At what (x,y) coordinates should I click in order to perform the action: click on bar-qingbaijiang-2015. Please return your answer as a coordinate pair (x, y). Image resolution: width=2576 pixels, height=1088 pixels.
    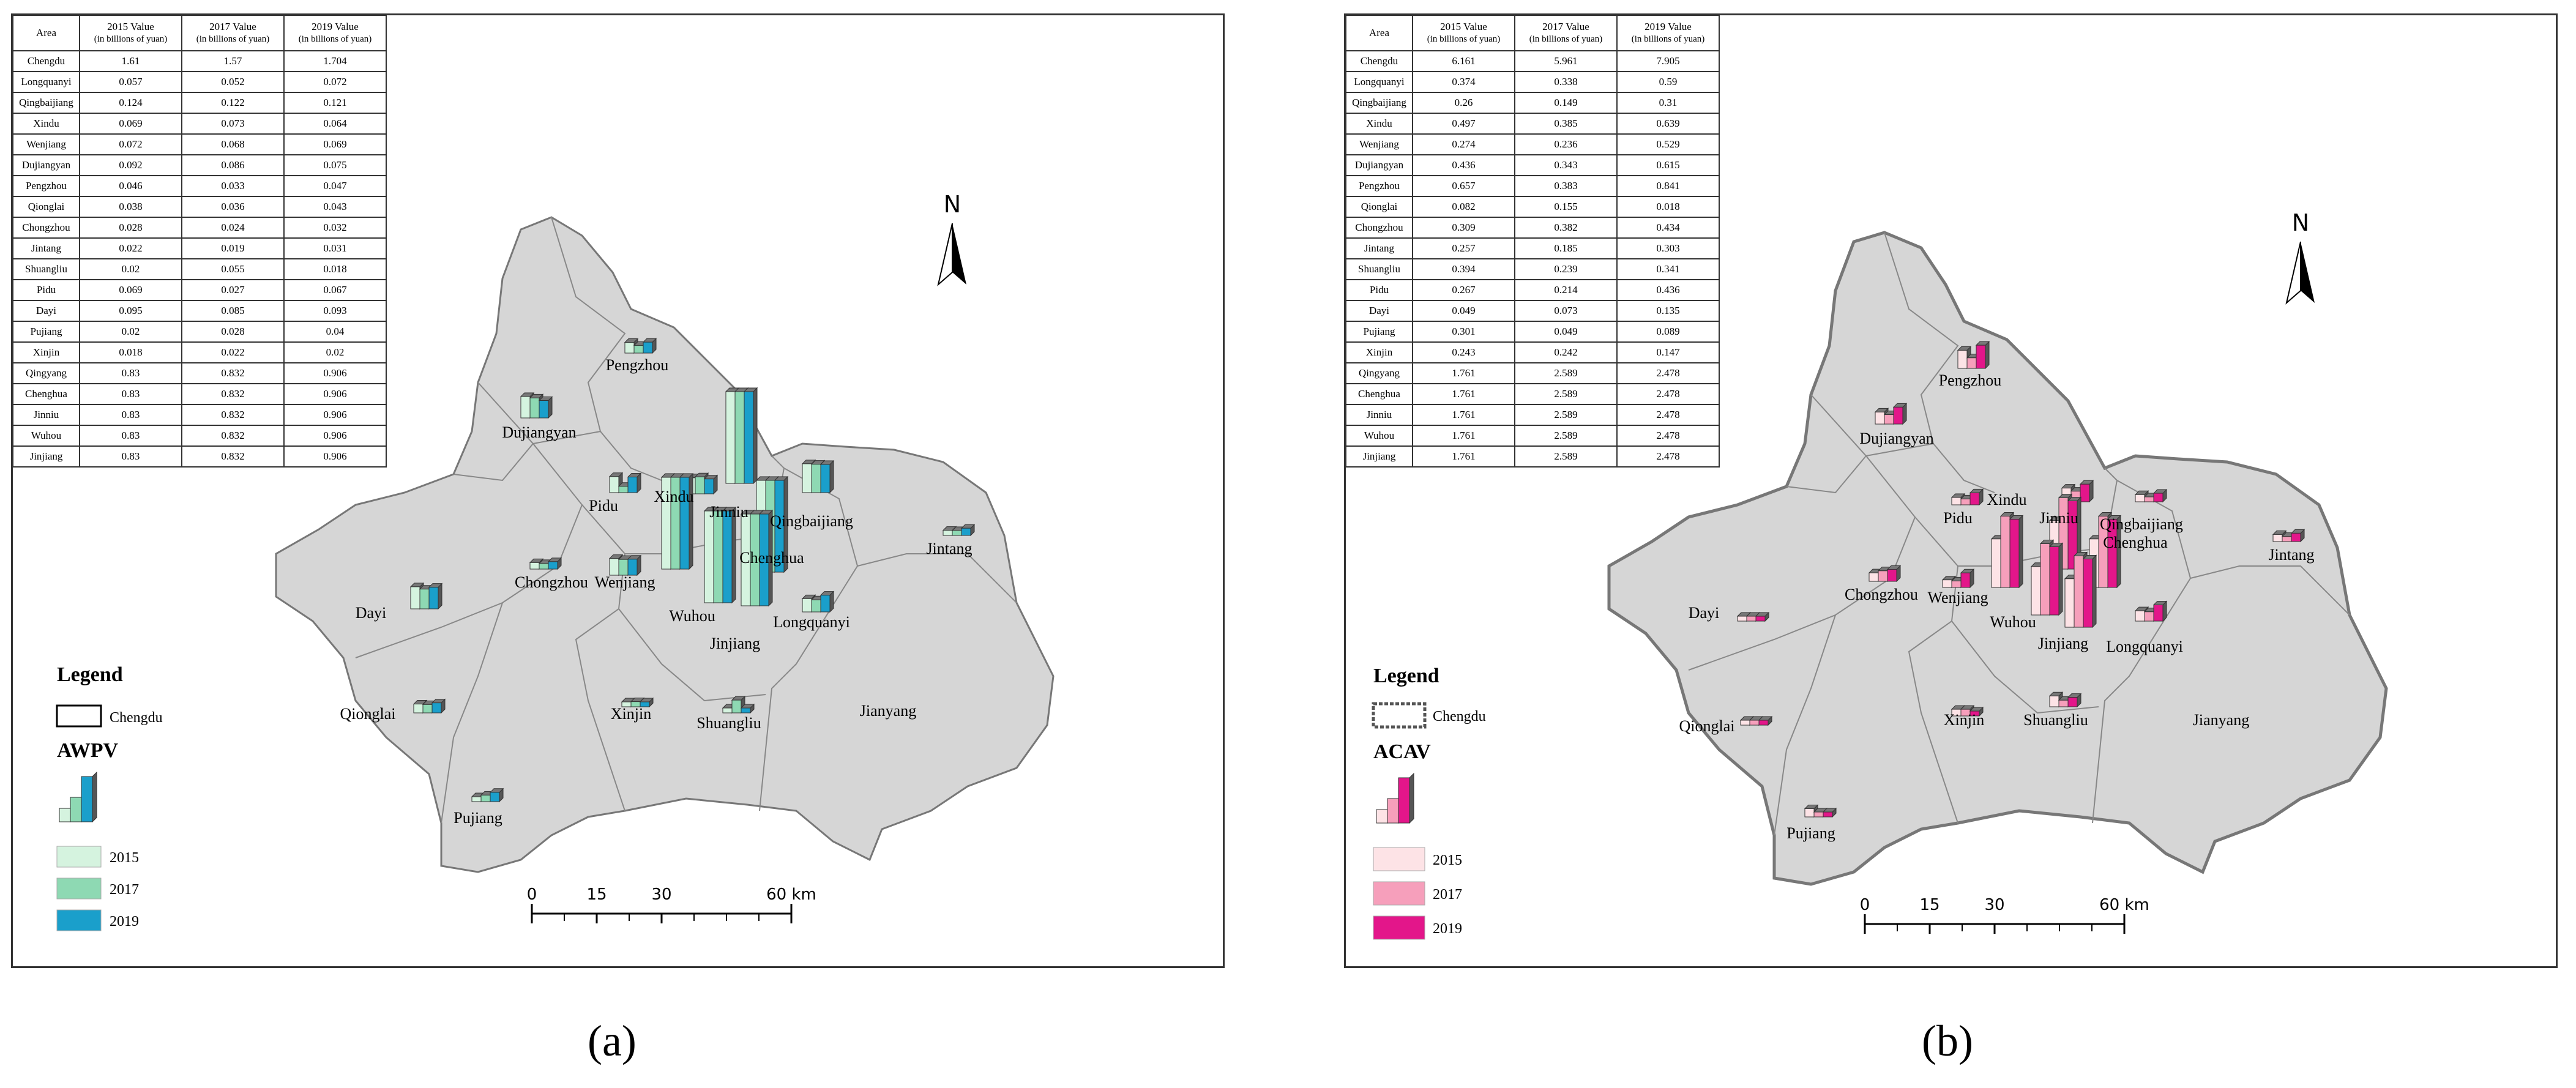
    Looking at the image, I should click on (807, 478).